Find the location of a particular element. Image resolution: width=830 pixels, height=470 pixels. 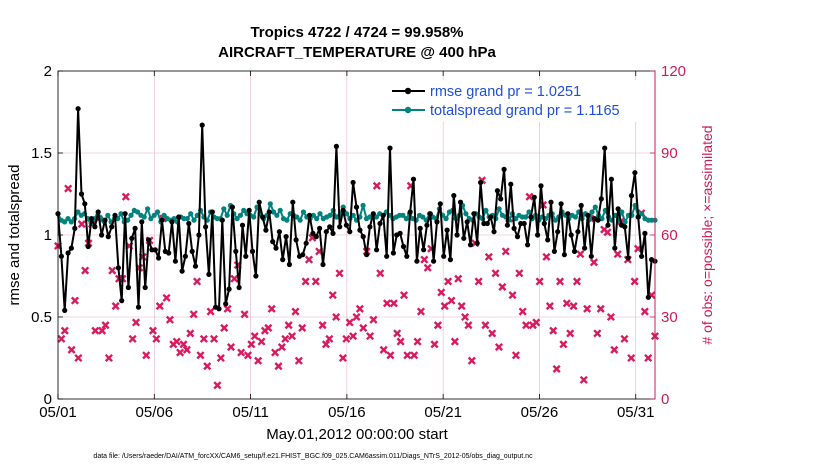

left-axis-label: rmse and totalspread is located at coordinates (14, 235).